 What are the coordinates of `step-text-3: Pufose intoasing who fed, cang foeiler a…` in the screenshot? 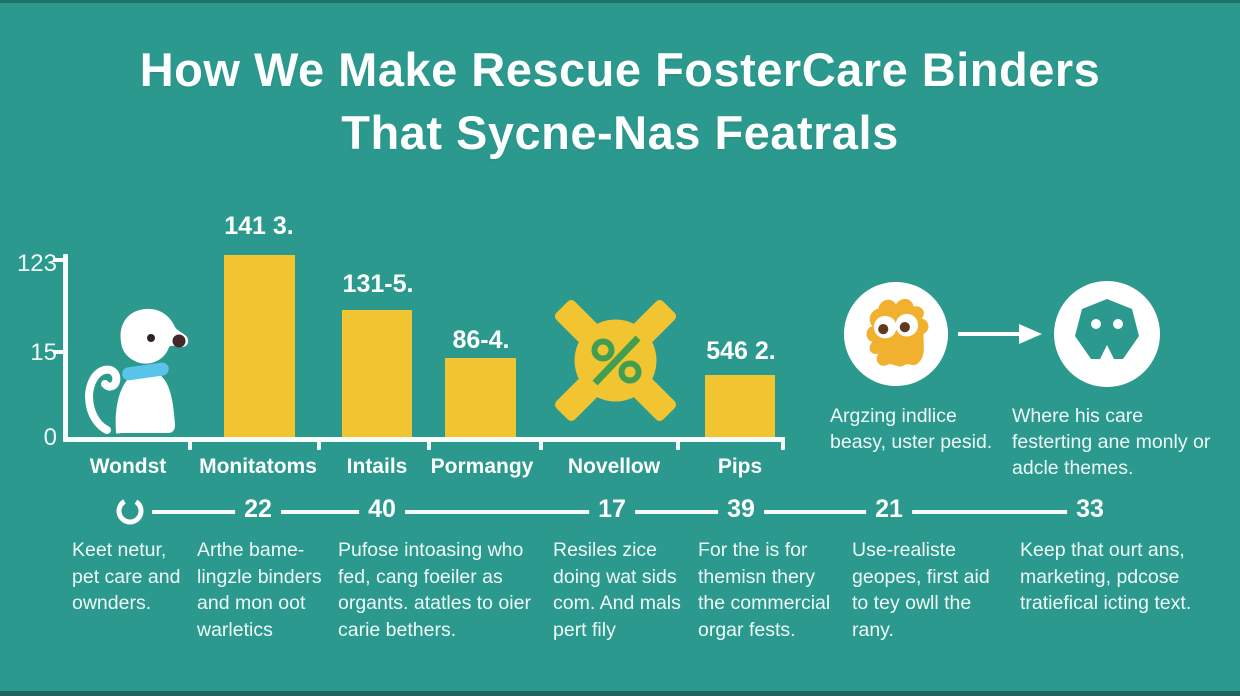 It's located at (434, 590).